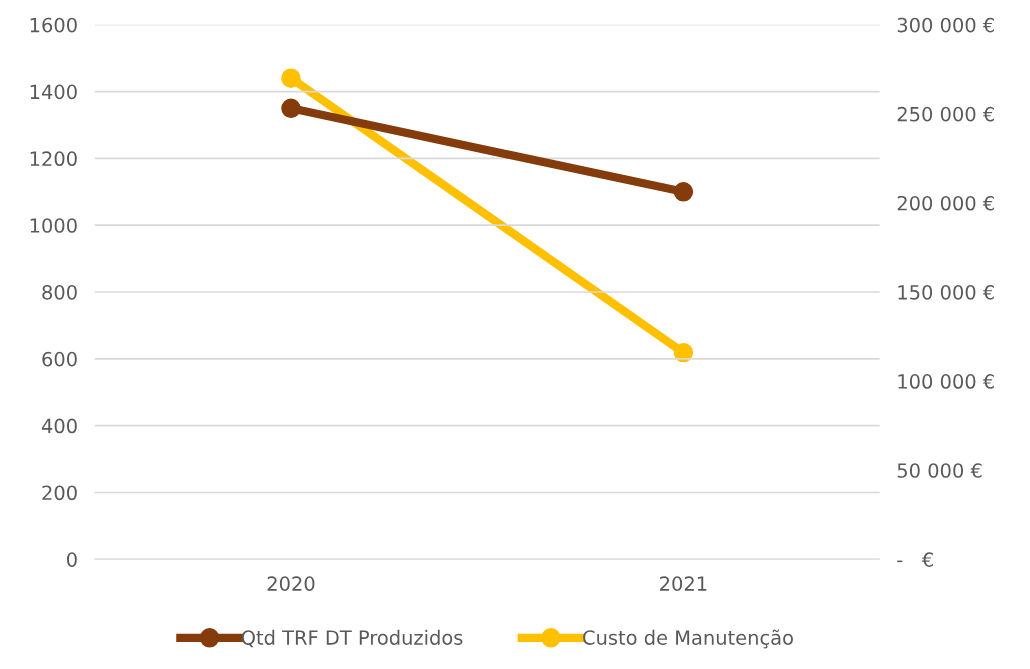 The image size is (1030, 669). I want to click on y-tick-label: 0, so click(72, 559).